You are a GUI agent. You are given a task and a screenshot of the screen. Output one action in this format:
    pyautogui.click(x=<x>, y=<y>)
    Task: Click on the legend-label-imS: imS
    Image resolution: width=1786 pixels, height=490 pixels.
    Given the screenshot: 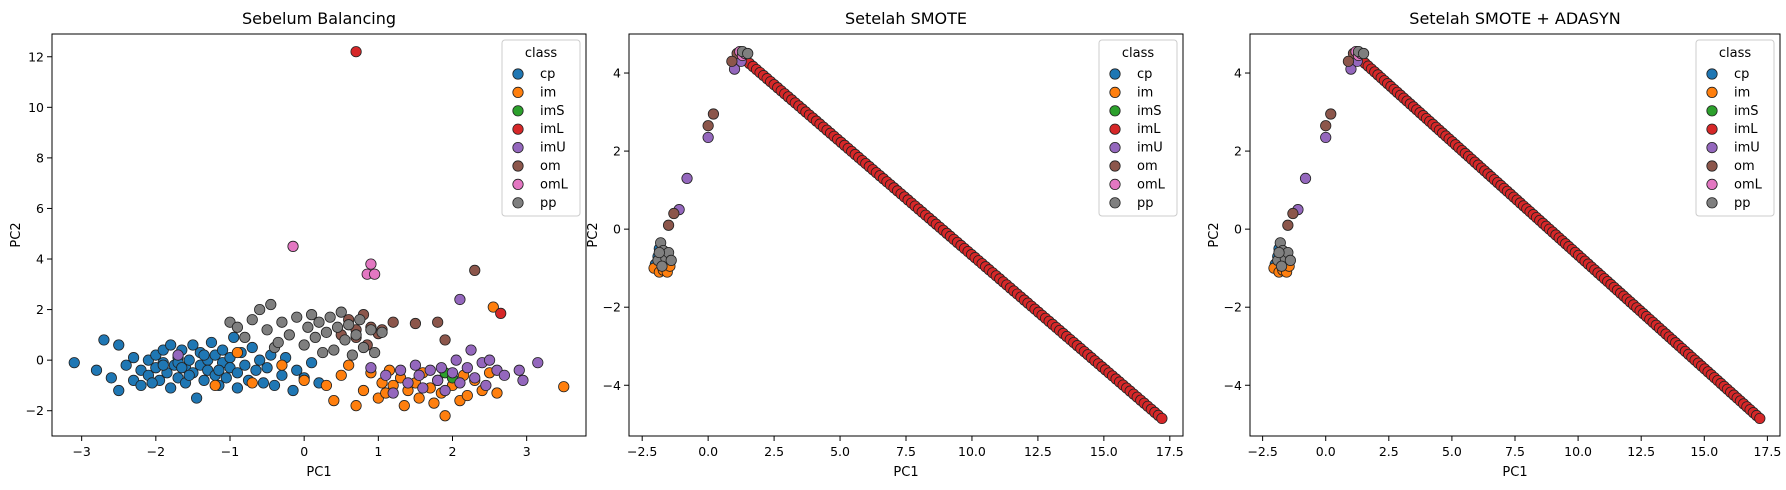 What is the action you would take?
    pyautogui.click(x=552, y=111)
    